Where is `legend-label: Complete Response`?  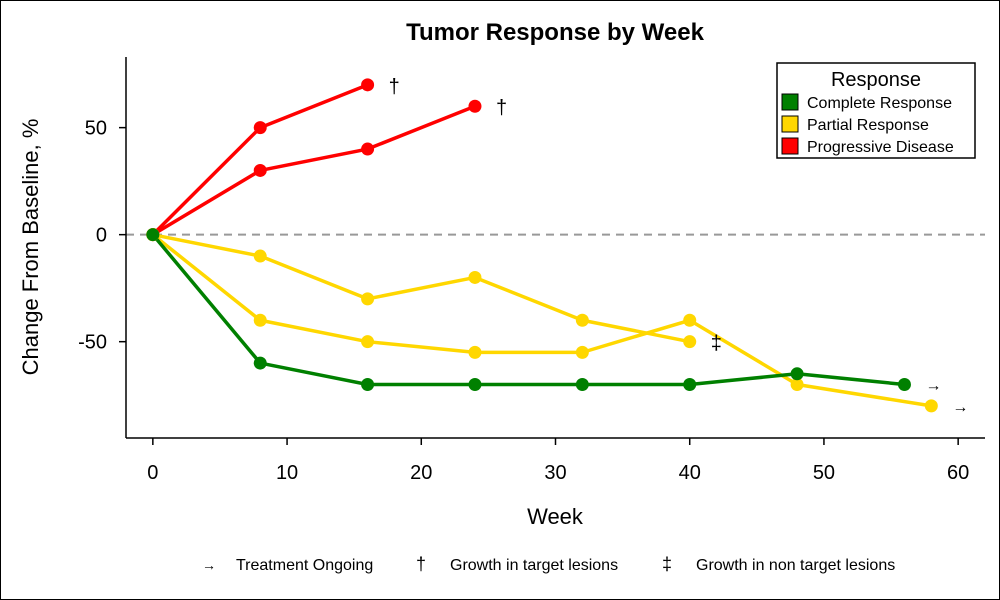 legend-label: Complete Response is located at coordinates (879, 103).